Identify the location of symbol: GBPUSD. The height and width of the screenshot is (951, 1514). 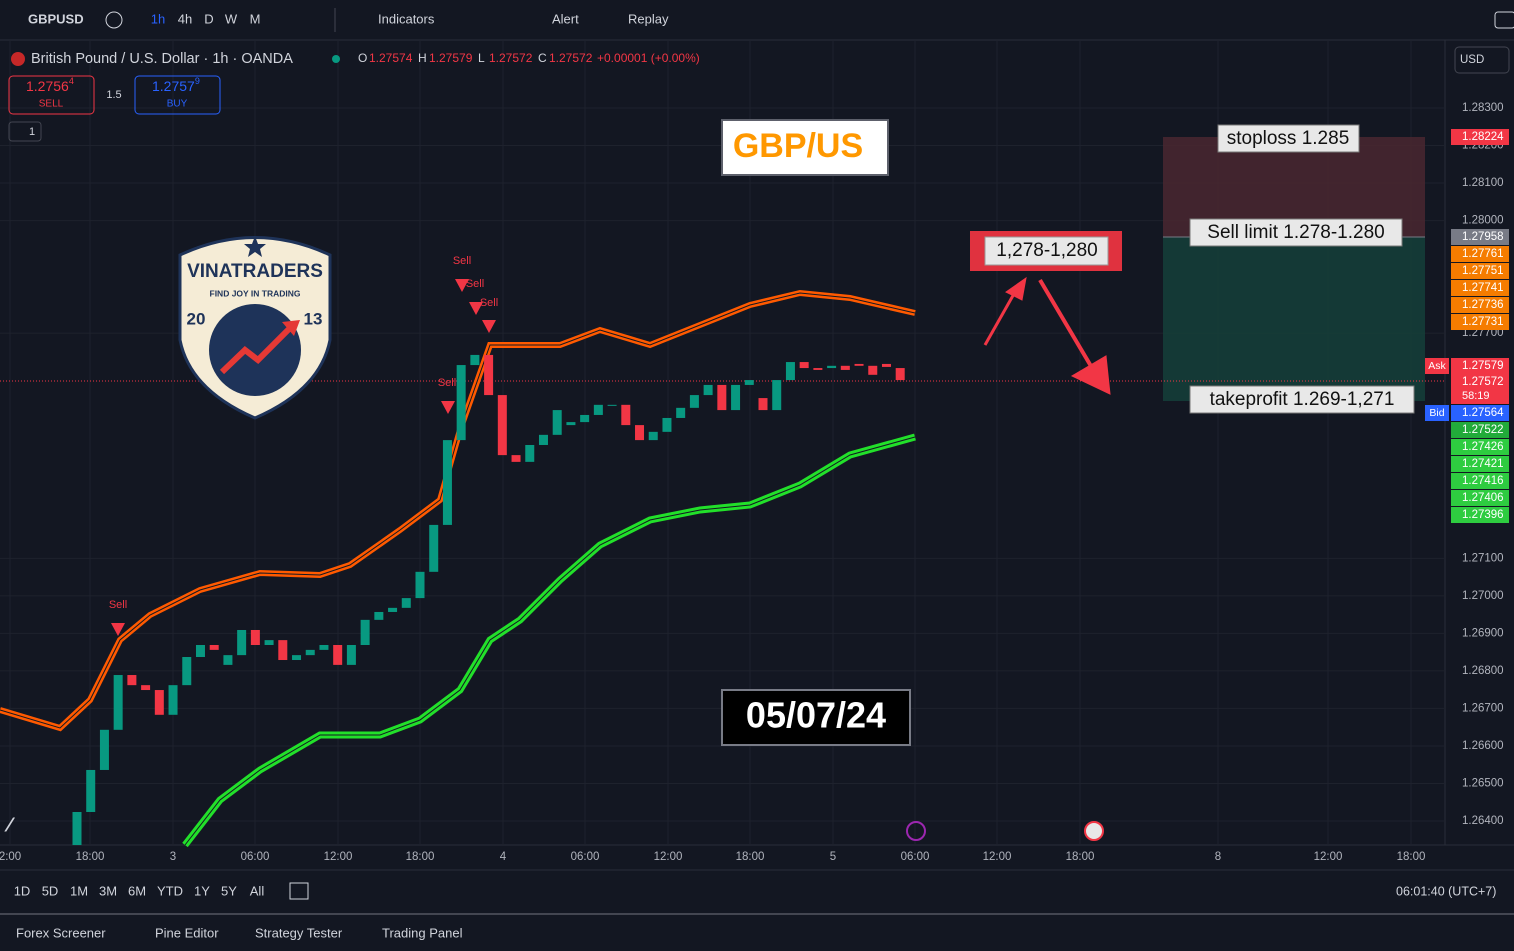
(56, 18).